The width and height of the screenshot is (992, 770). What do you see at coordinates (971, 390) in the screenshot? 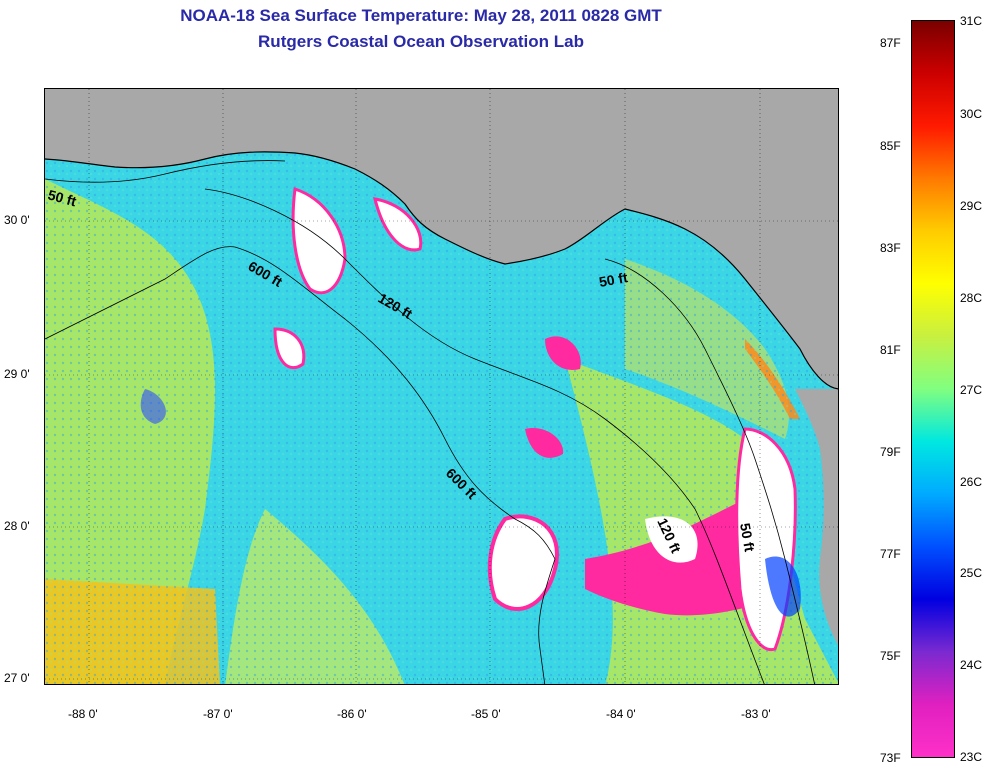
I see `cb-c-27: 27C` at bounding box center [971, 390].